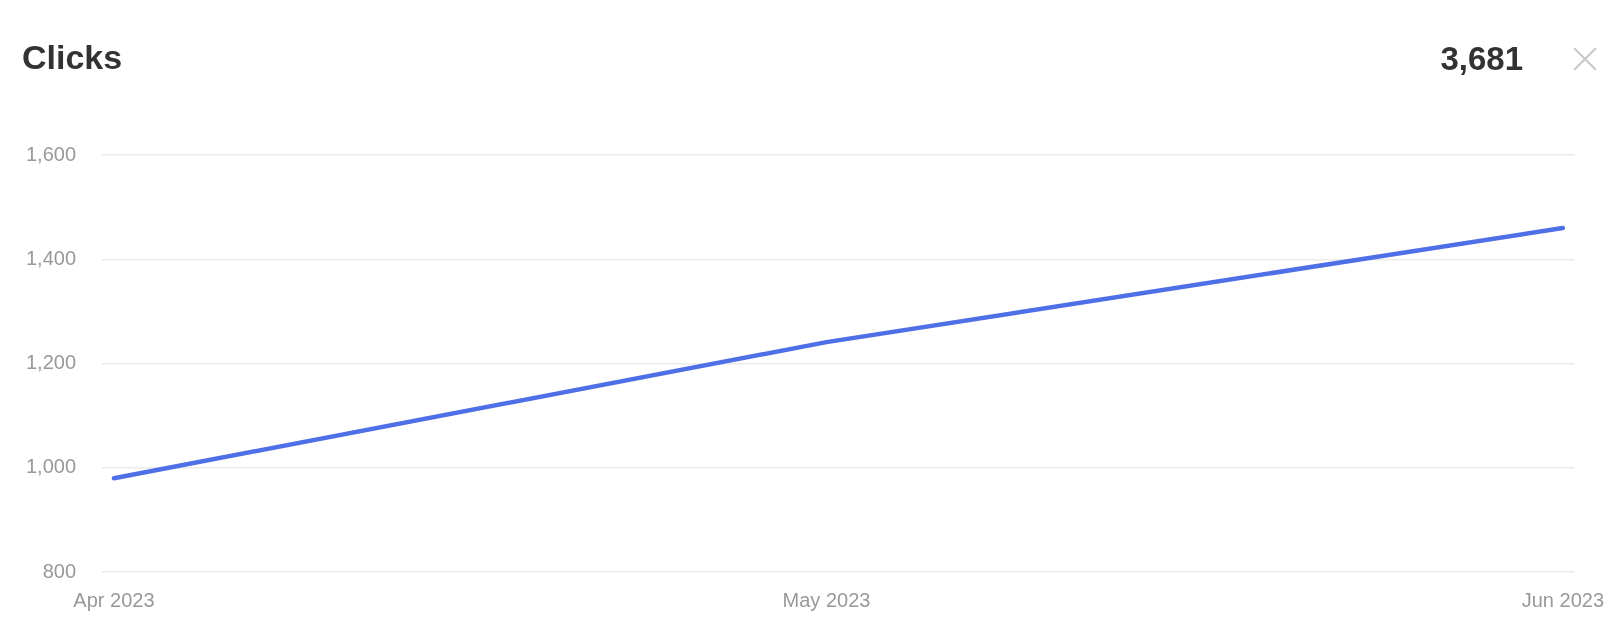 This screenshot has height=636, width=1621. What do you see at coordinates (59, 570) in the screenshot?
I see `y-tick-label: 800` at bounding box center [59, 570].